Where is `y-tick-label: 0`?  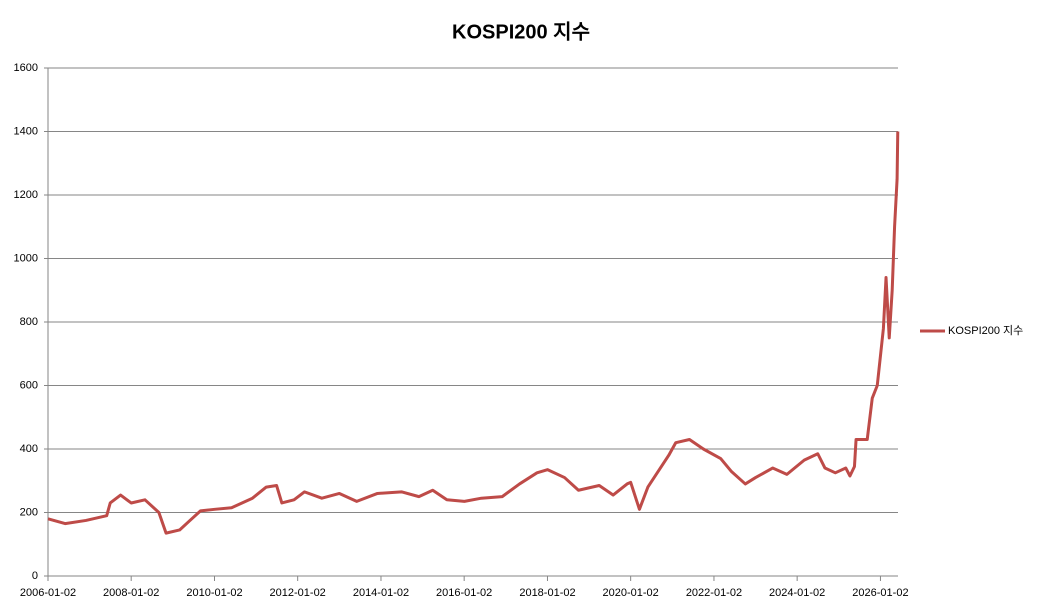
y-tick-label: 0 is located at coordinates (35, 576).